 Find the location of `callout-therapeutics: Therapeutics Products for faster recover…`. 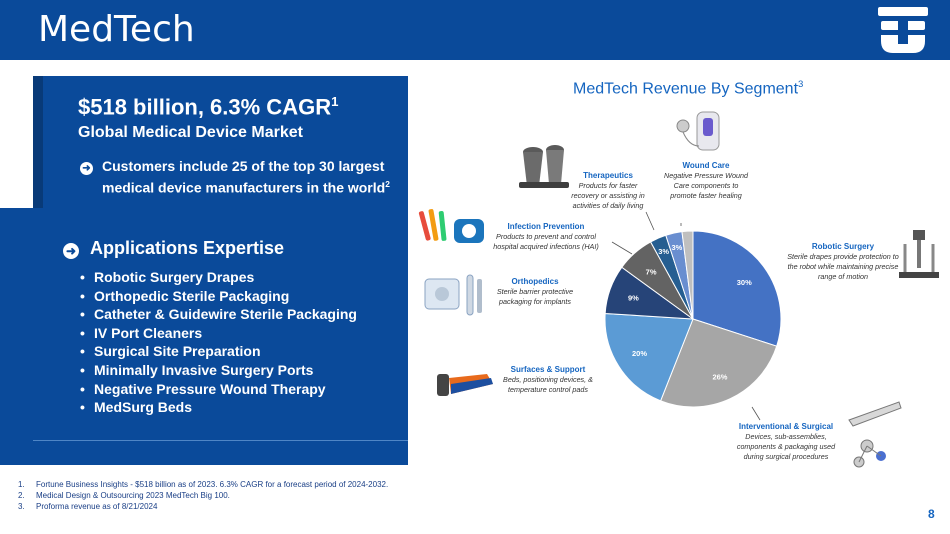

callout-therapeutics: Therapeutics Products for faster recover… is located at coordinates (608, 190).